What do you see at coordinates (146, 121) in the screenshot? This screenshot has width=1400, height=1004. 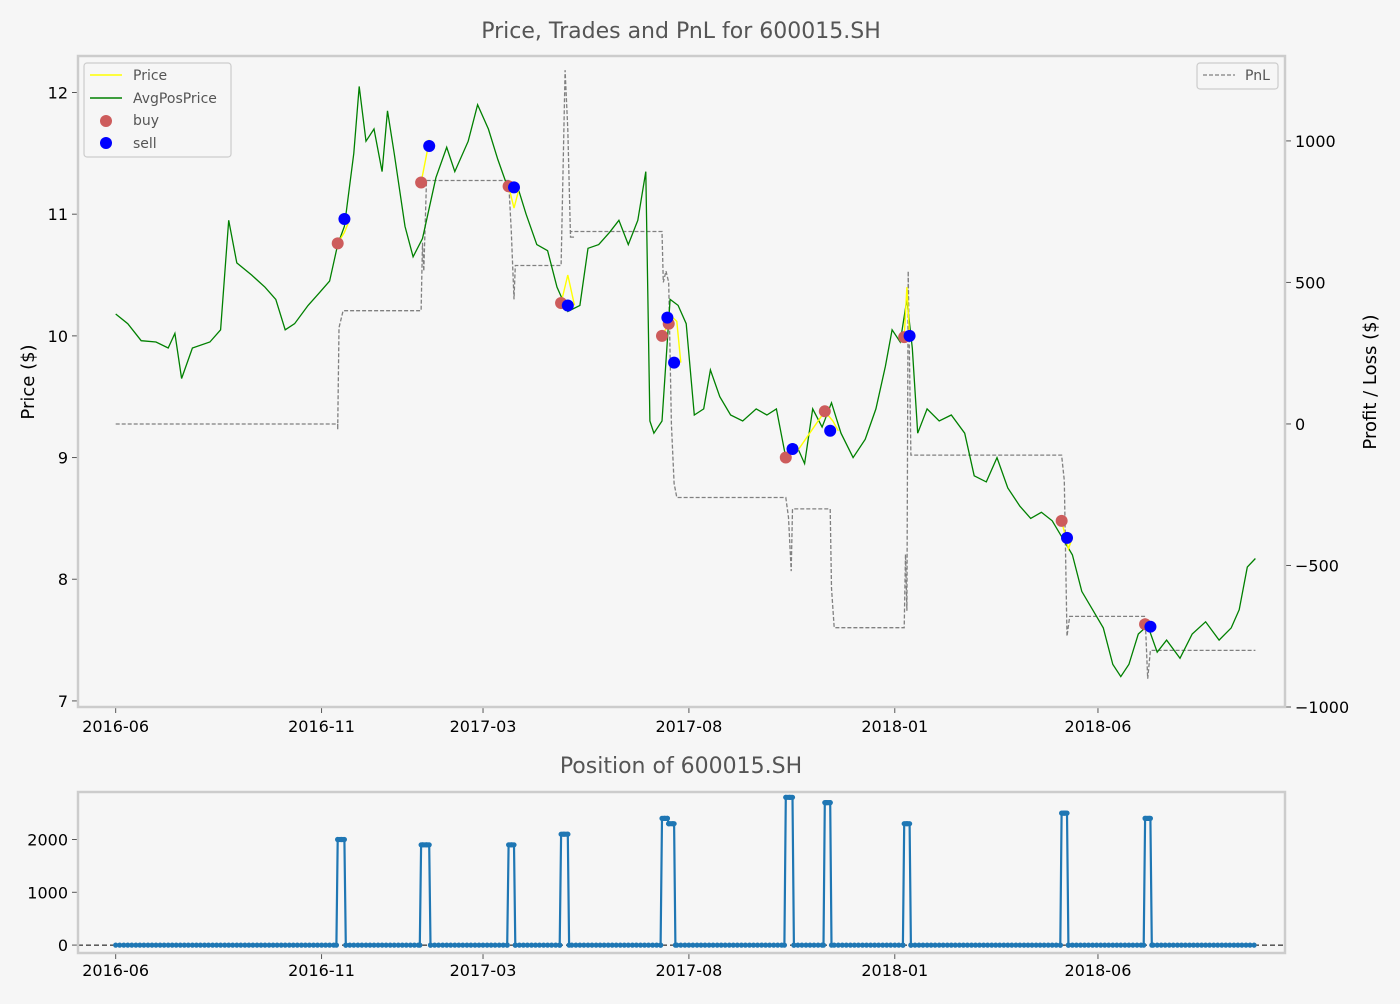 I see `legend-buy-label: buy` at bounding box center [146, 121].